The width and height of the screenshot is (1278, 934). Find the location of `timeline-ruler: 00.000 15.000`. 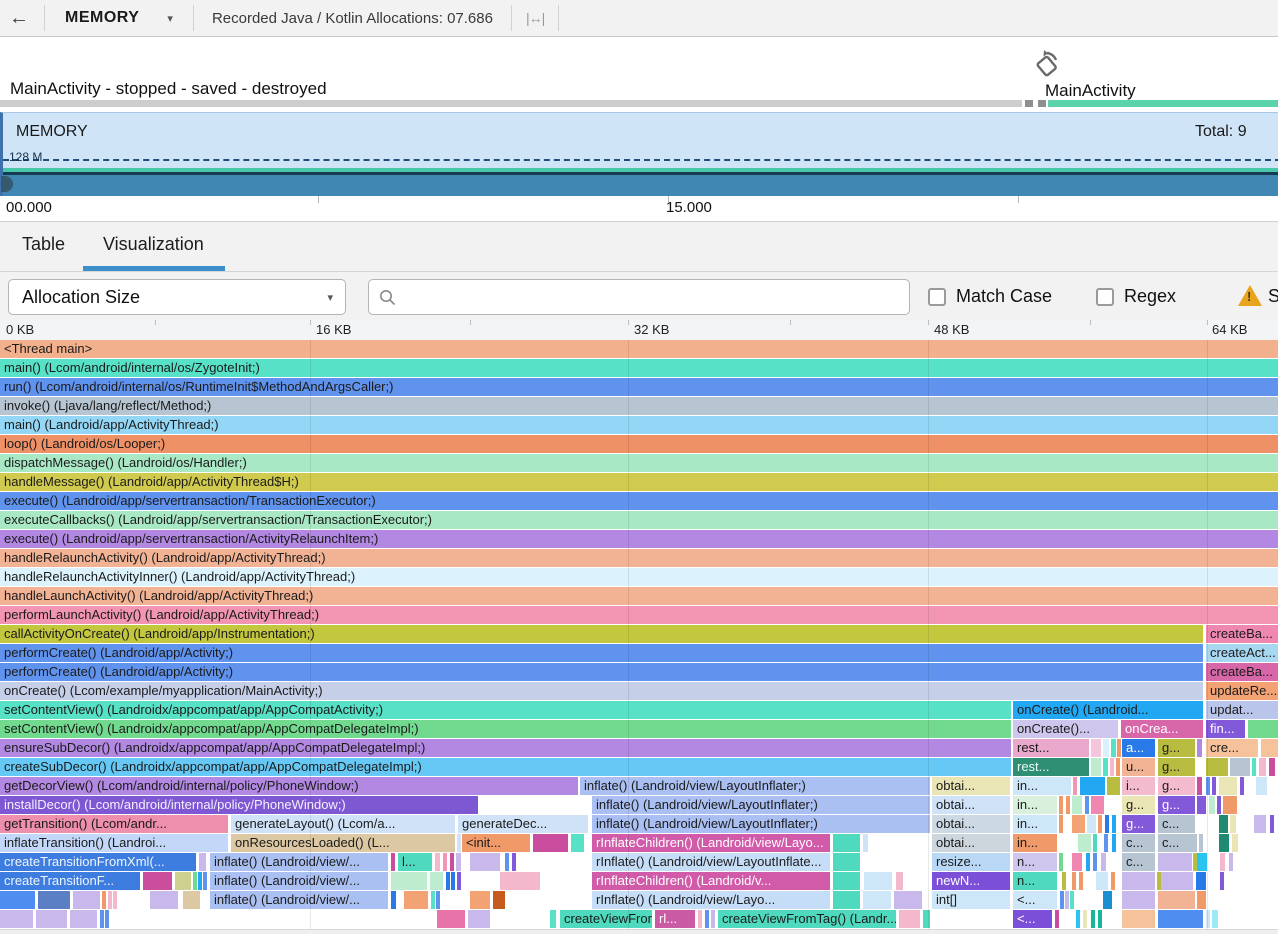

timeline-ruler: 00.000 15.000 is located at coordinates (639, 209).